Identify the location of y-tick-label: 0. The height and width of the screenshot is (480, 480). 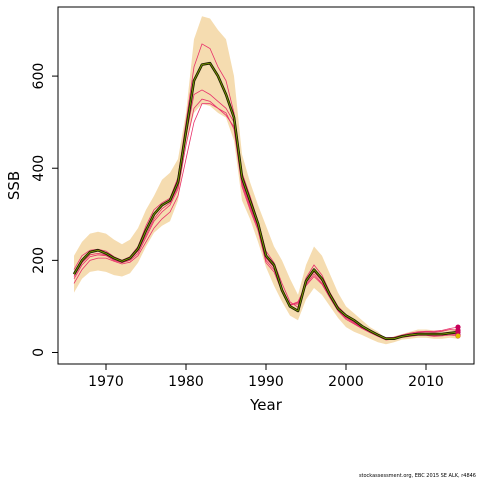
(39, 352).